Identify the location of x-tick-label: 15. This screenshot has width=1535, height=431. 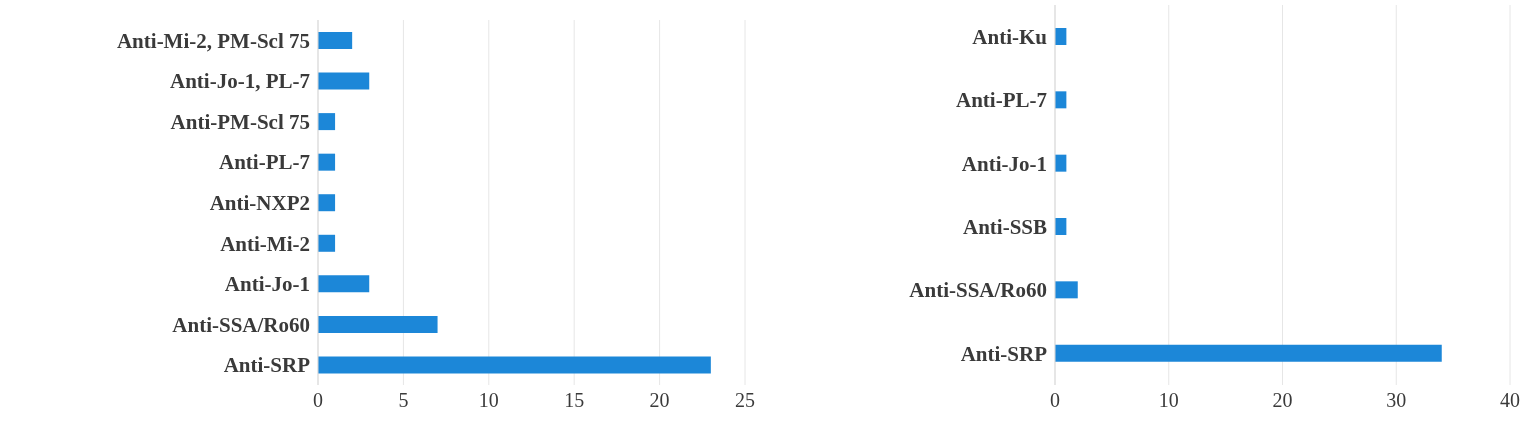
(574, 400).